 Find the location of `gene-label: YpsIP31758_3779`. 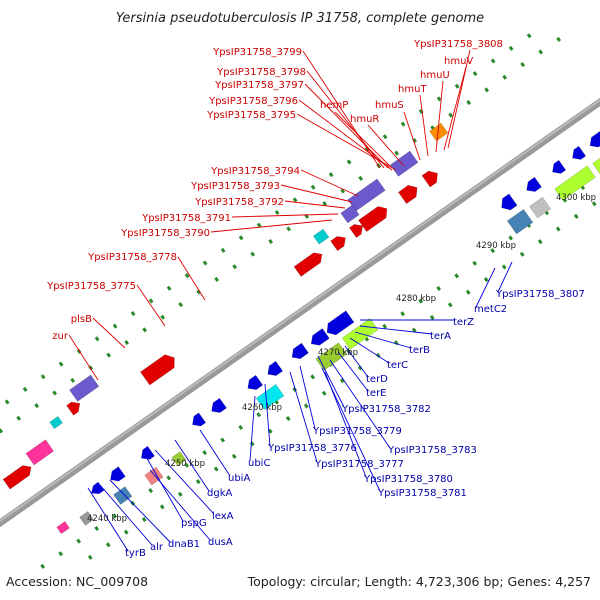

gene-label: YpsIP31758_3779 is located at coordinates (357, 431).